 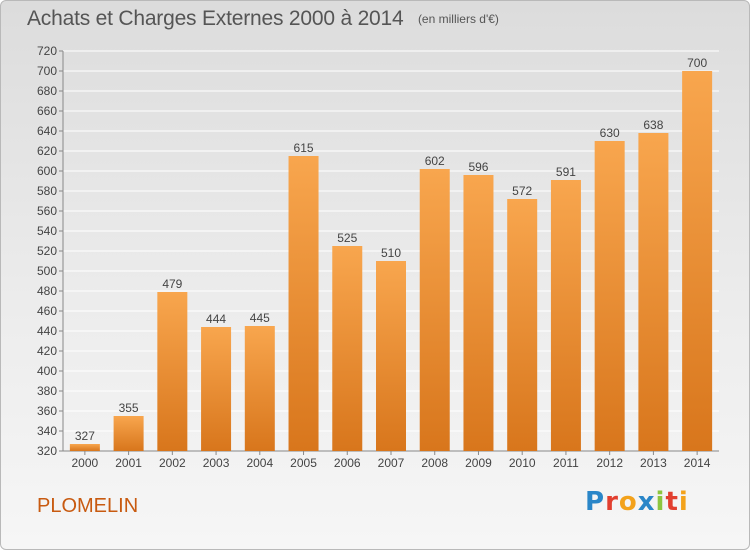 What do you see at coordinates (304, 148) in the screenshot?
I see `data-label: 615` at bounding box center [304, 148].